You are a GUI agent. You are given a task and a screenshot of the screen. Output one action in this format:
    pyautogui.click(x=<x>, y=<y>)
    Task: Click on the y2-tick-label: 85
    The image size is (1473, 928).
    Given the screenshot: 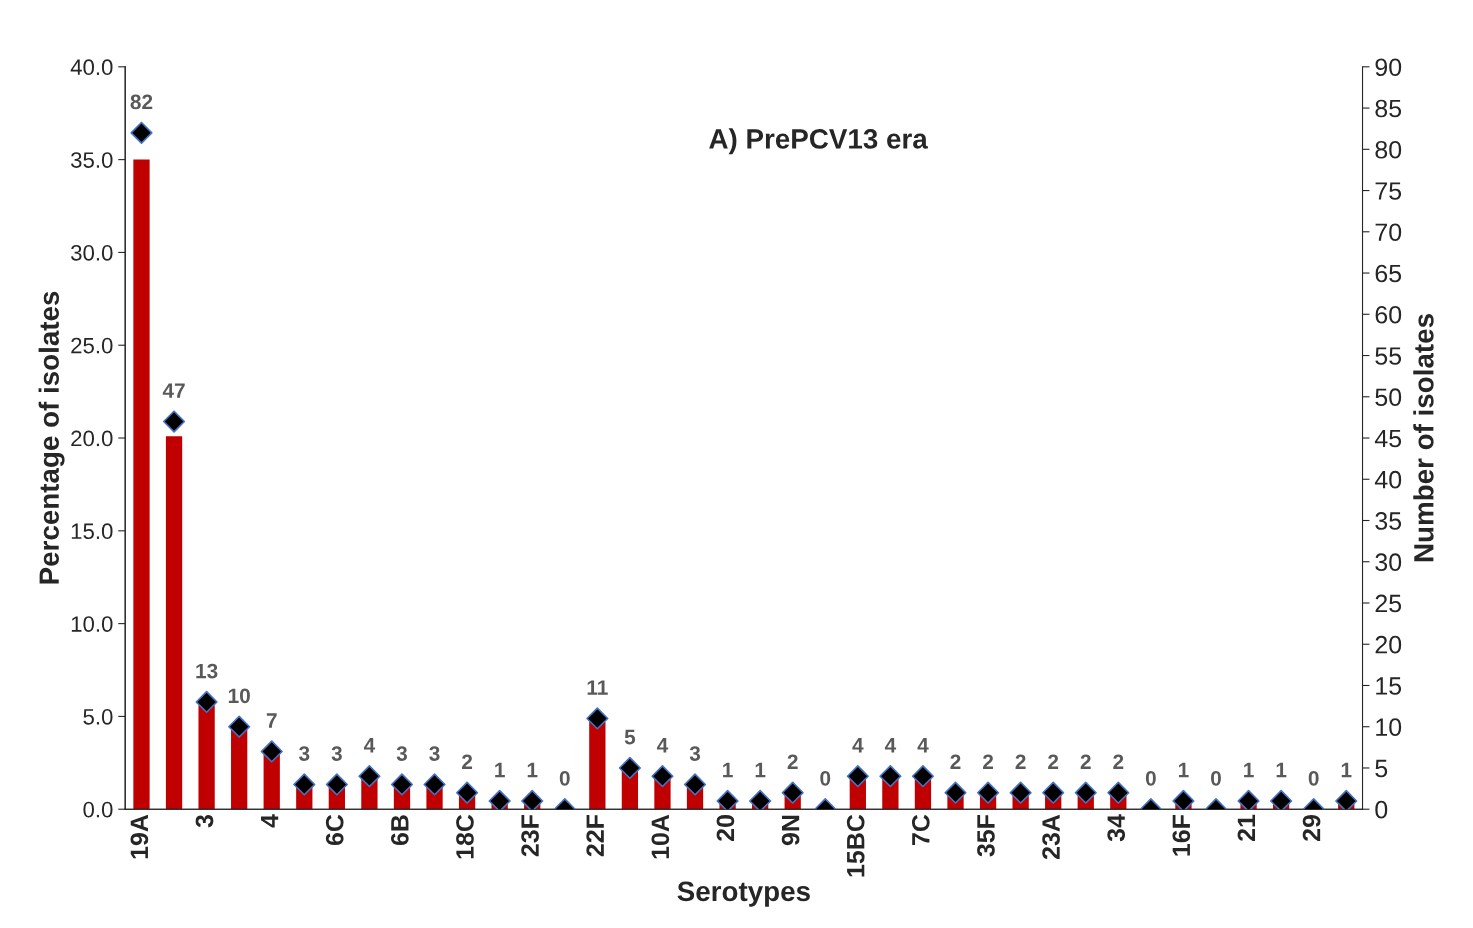 What is the action you would take?
    pyautogui.click(x=1388, y=108)
    